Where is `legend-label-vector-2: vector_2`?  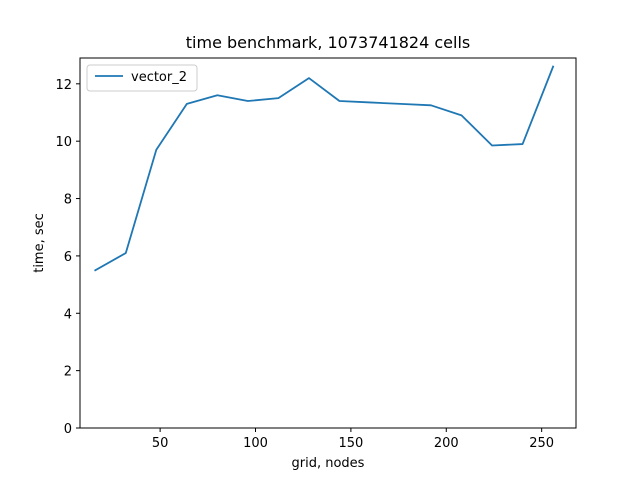
legend-label-vector-2: vector_2 is located at coordinates (159, 77).